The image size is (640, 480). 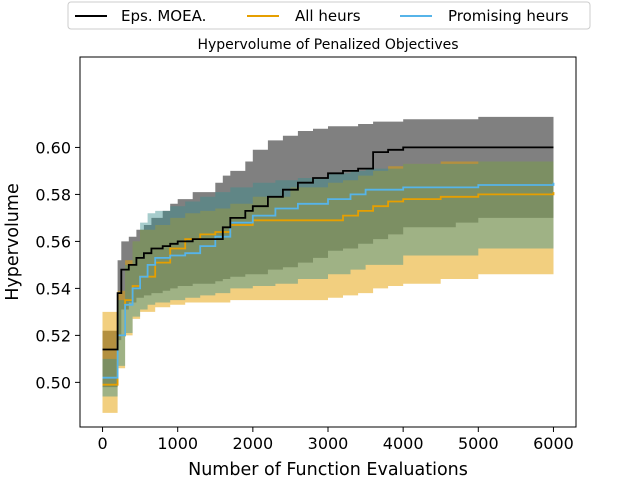 What do you see at coordinates (57, 265) in the screenshot?
I see `y-axis-ticks: 0.50 0.52 0.54 0.56 0.58 0.60` at bounding box center [57, 265].